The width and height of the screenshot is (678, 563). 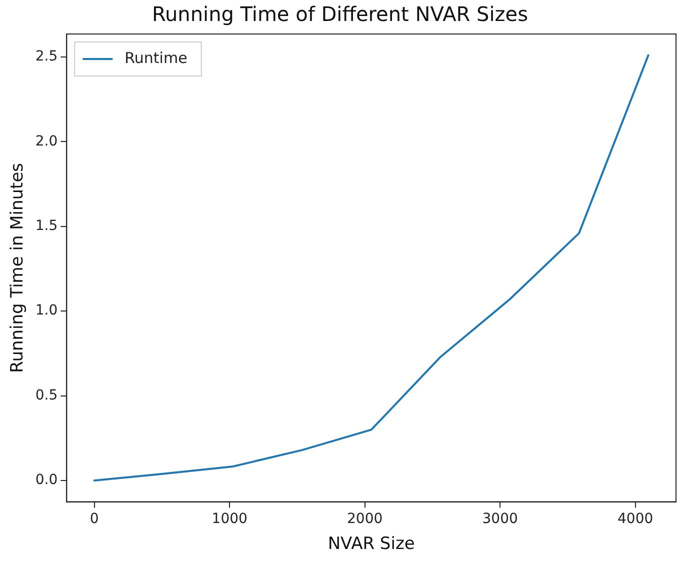 I want to click on y-tick-label: 0.0, so click(x=46, y=480).